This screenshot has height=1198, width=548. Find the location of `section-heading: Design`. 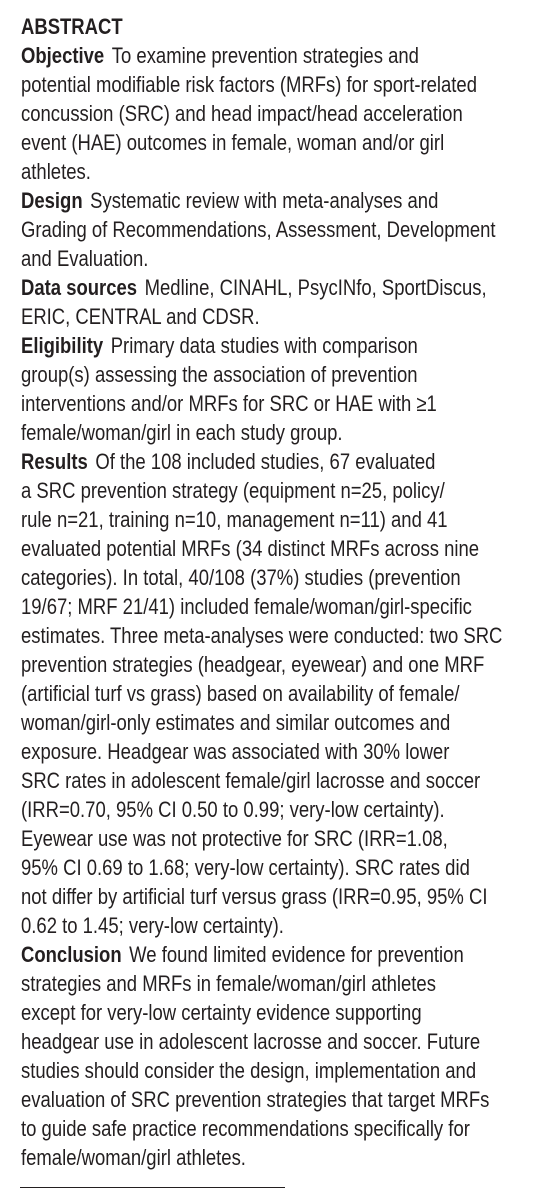

section-heading: Design is located at coordinates (52, 200).